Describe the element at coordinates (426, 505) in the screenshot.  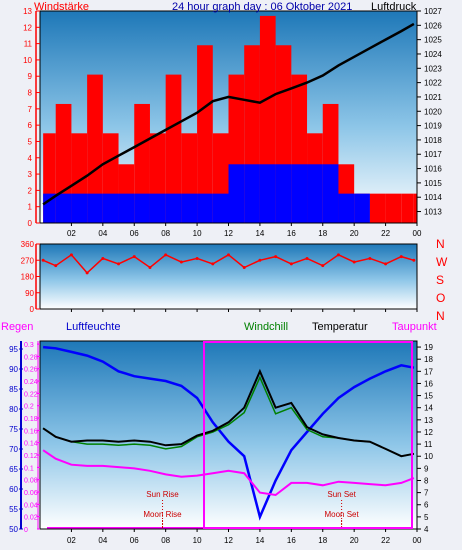
I see `temp-y-tick-label: 6` at that location.